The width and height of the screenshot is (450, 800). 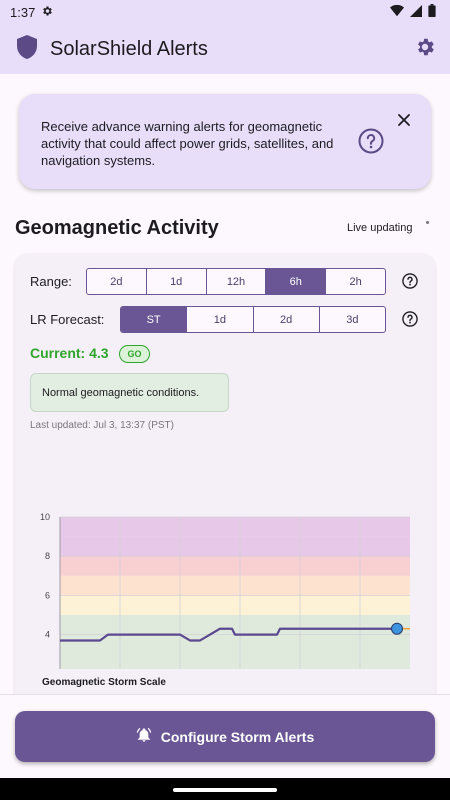 What do you see at coordinates (134, 354) in the screenshot?
I see `status-badge: GO` at bounding box center [134, 354].